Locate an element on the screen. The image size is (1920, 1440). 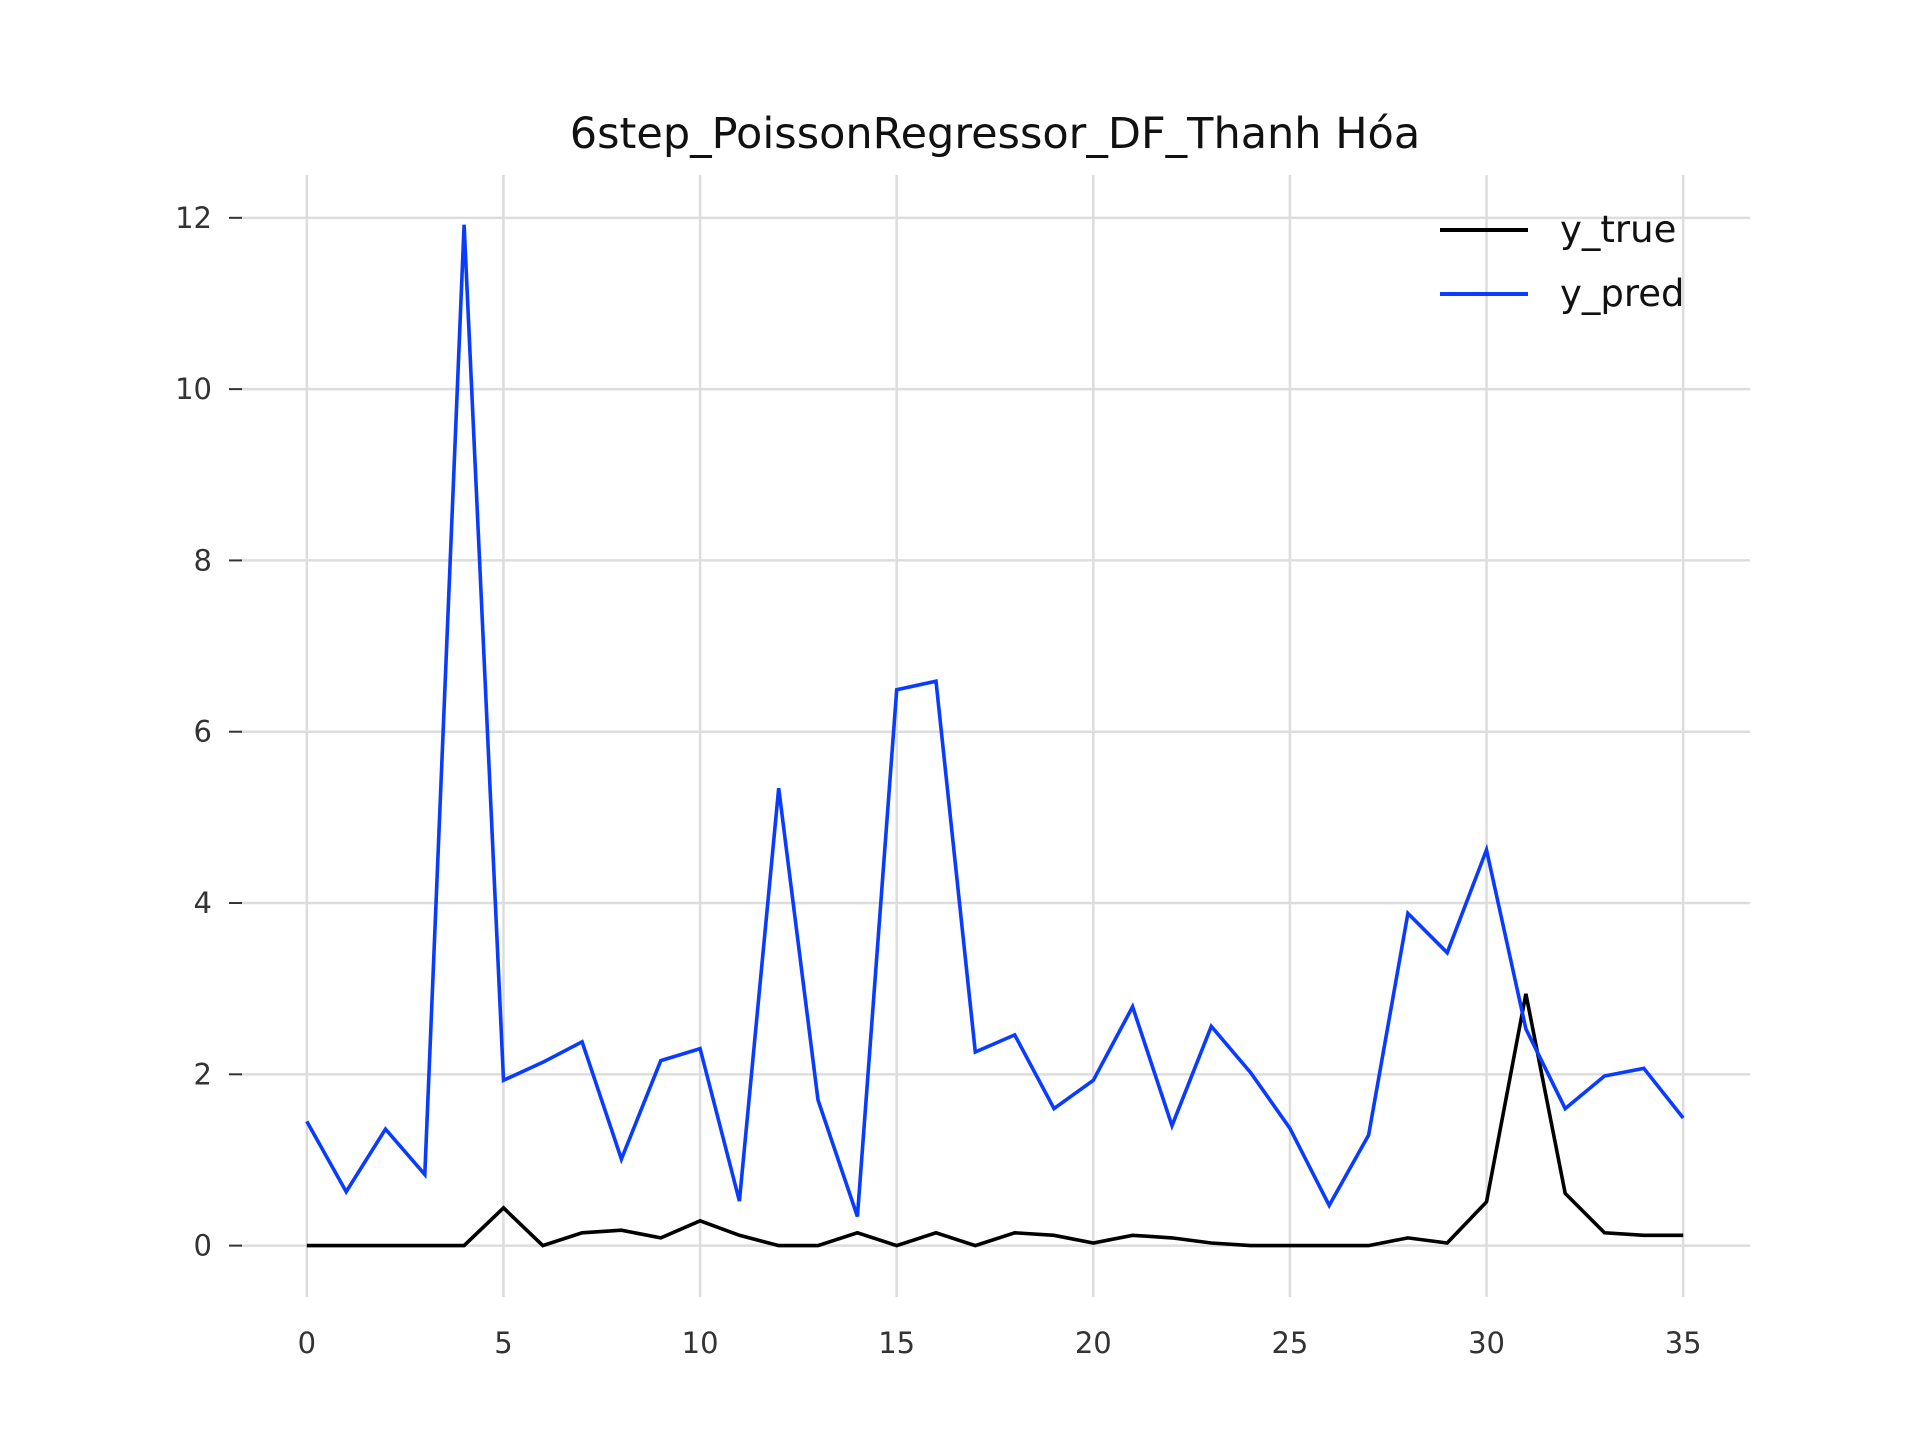
legend-label-y-true: y_true is located at coordinates (1618, 229).